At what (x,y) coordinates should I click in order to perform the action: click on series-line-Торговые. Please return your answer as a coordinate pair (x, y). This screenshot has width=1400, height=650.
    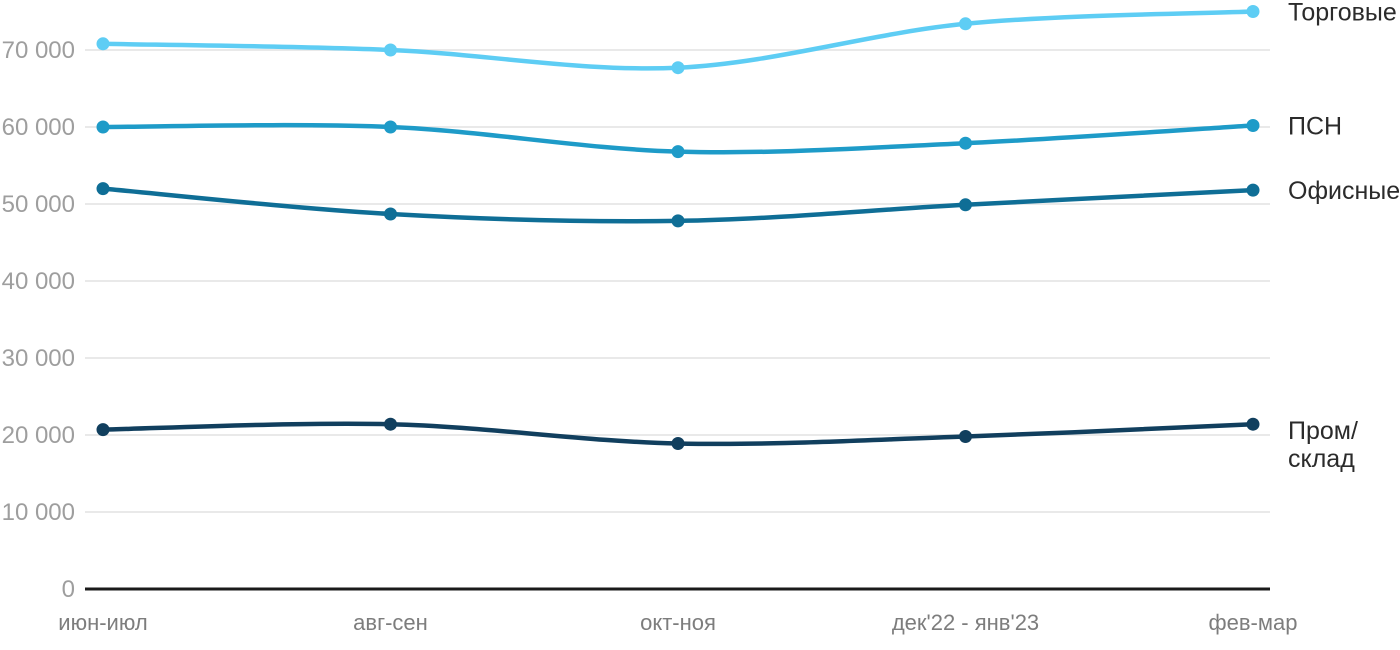
    Looking at the image, I should click on (678, 40).